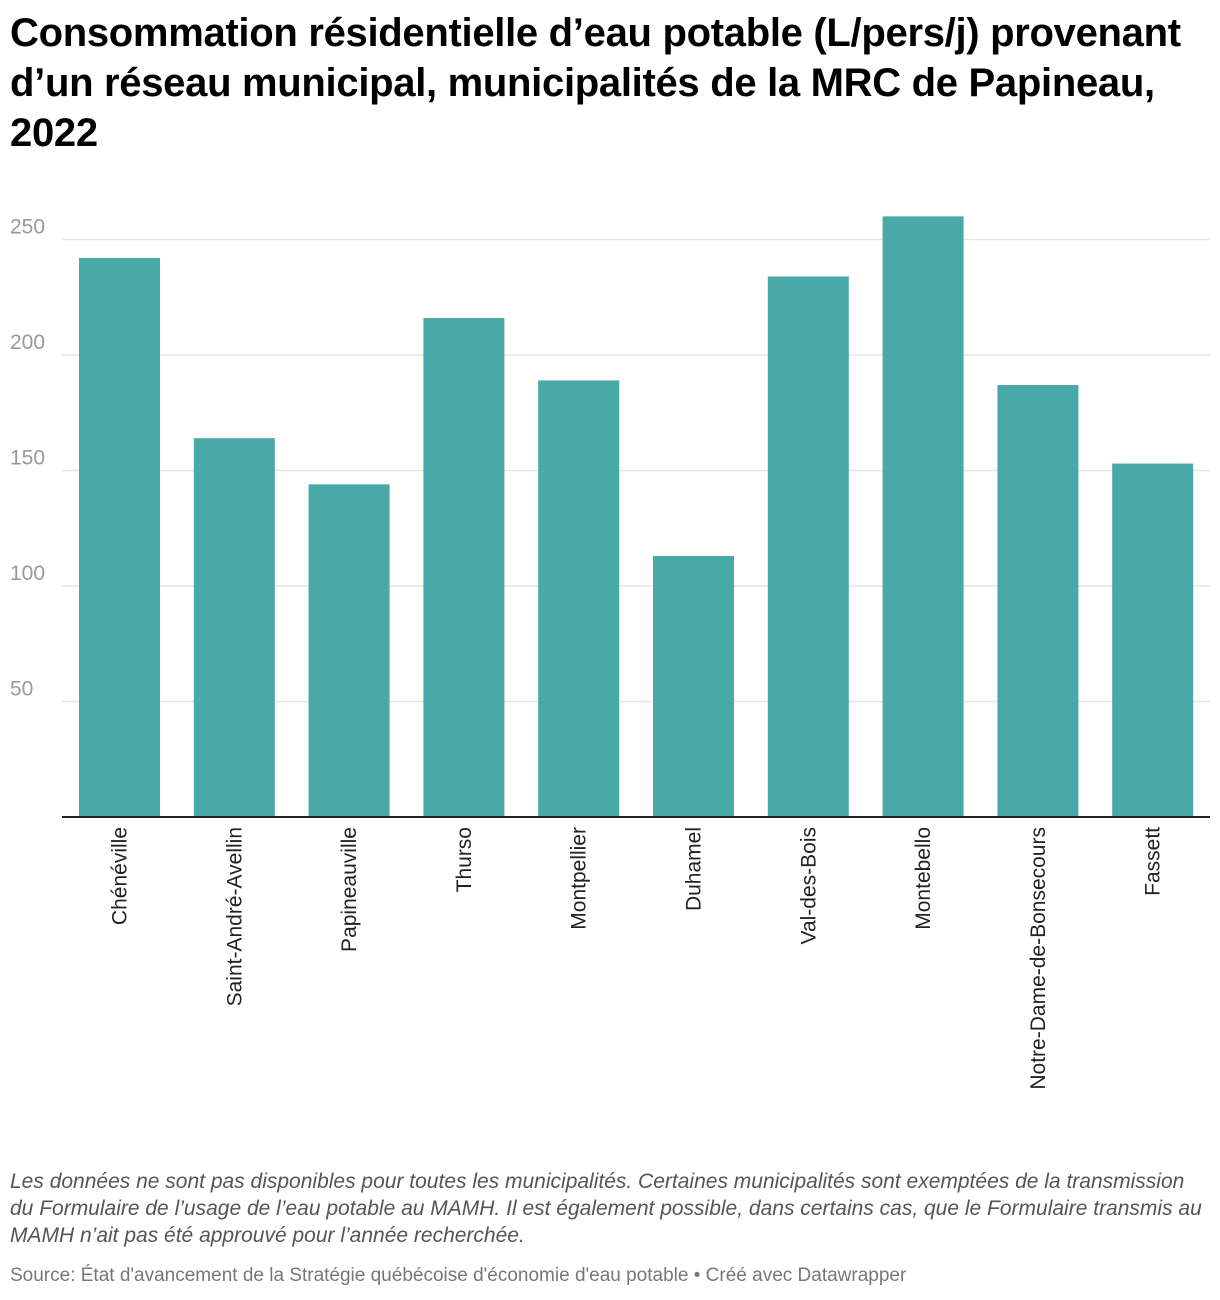  I want to click on x-category-label: Saint-André-Avellin, so click(234, 916).